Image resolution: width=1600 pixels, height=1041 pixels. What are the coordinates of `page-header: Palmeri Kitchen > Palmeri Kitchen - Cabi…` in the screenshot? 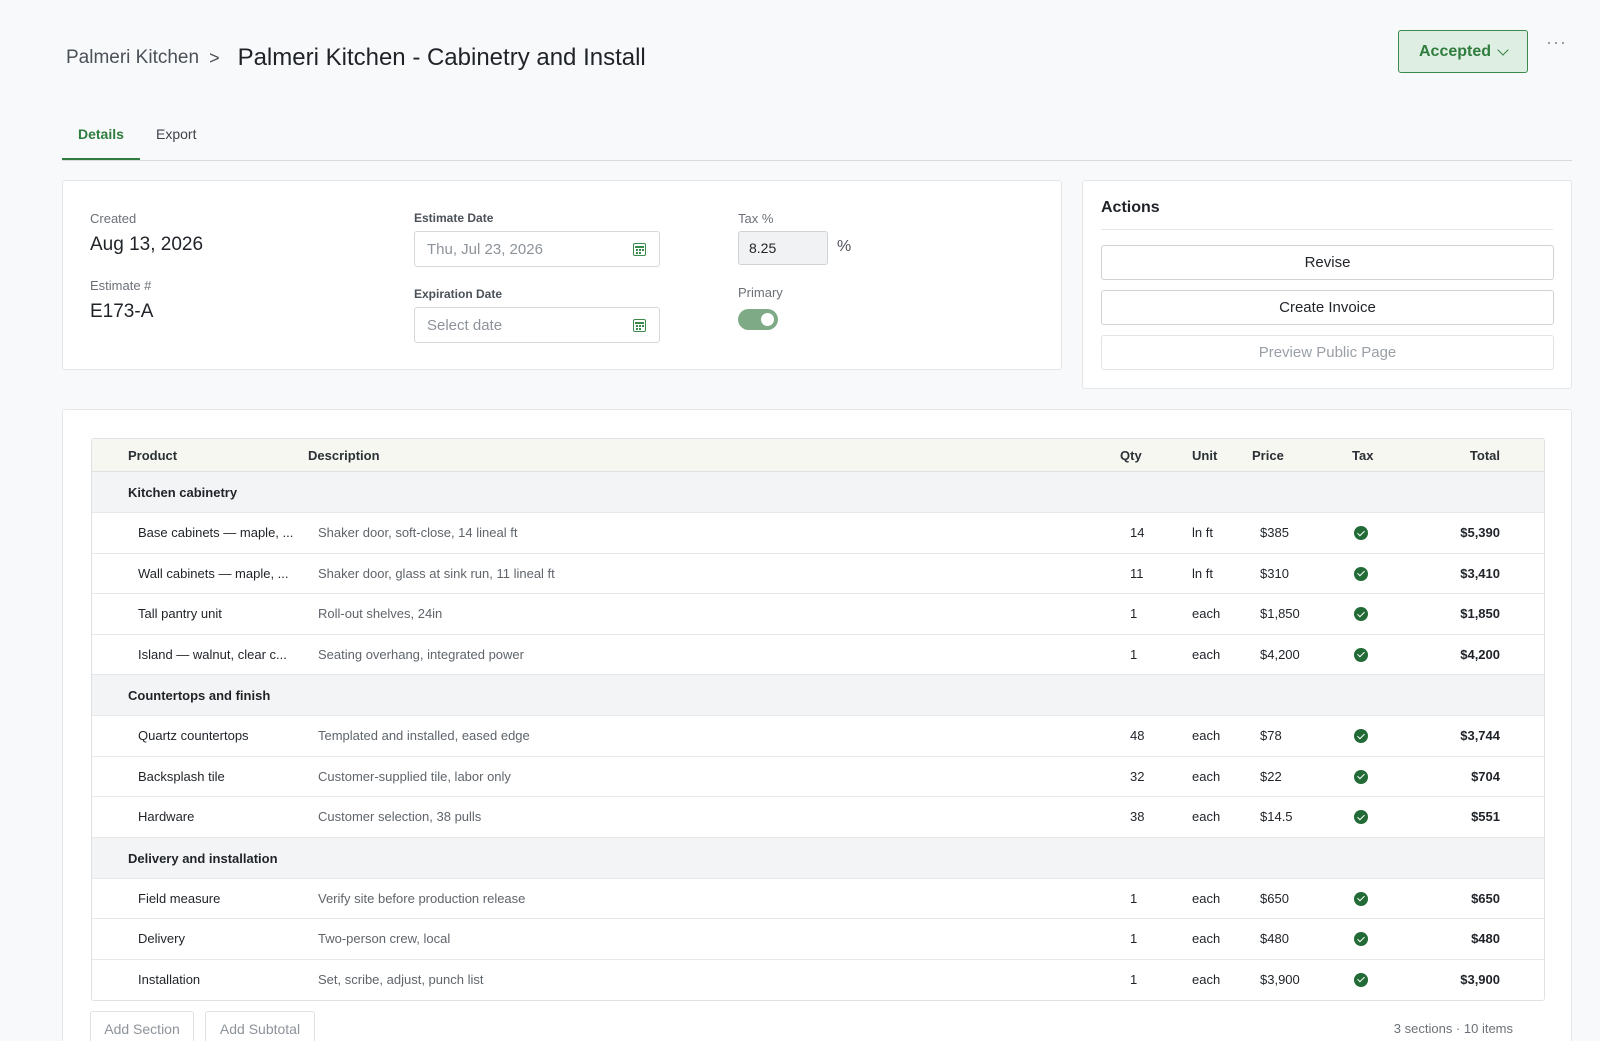 It's located at (816, 55).